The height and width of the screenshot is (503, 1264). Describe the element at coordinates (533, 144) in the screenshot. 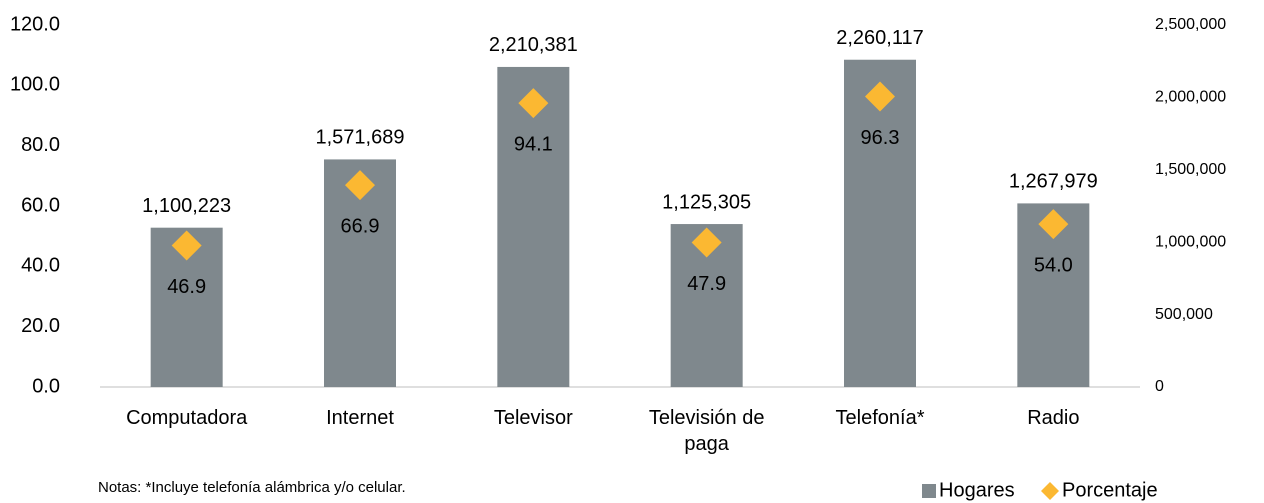

I see `marker-label: 94.1` at that location.